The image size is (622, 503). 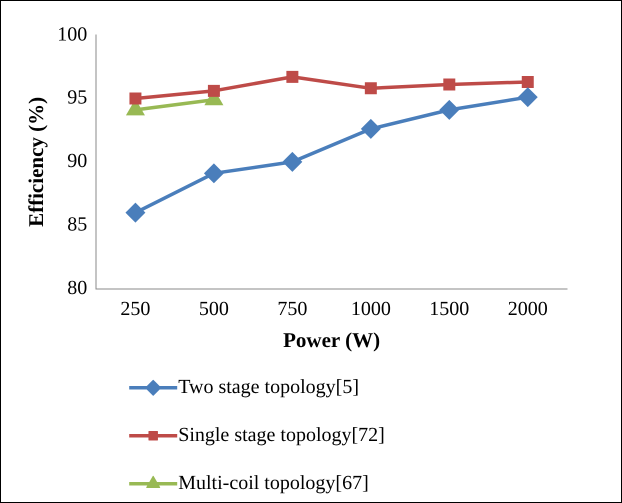 I want to click on x-tick-label: 500, so click(x=213, y=309).